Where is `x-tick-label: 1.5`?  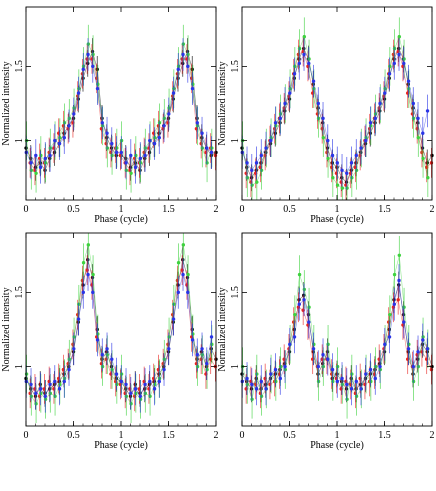
x-tick-label: 1.5 is located at coordinates (168, 209).